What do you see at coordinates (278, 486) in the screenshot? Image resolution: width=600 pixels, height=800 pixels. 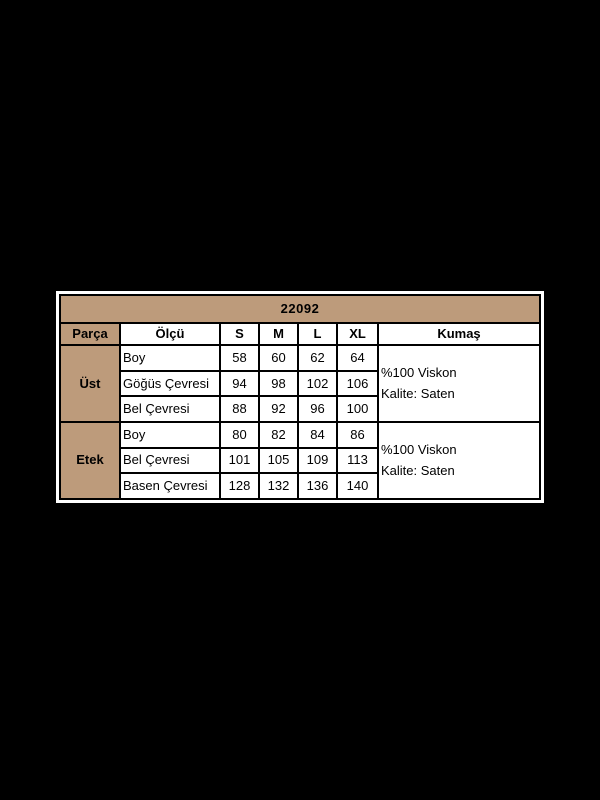 I see `size-value: 132` at bounding box center [278, 486].